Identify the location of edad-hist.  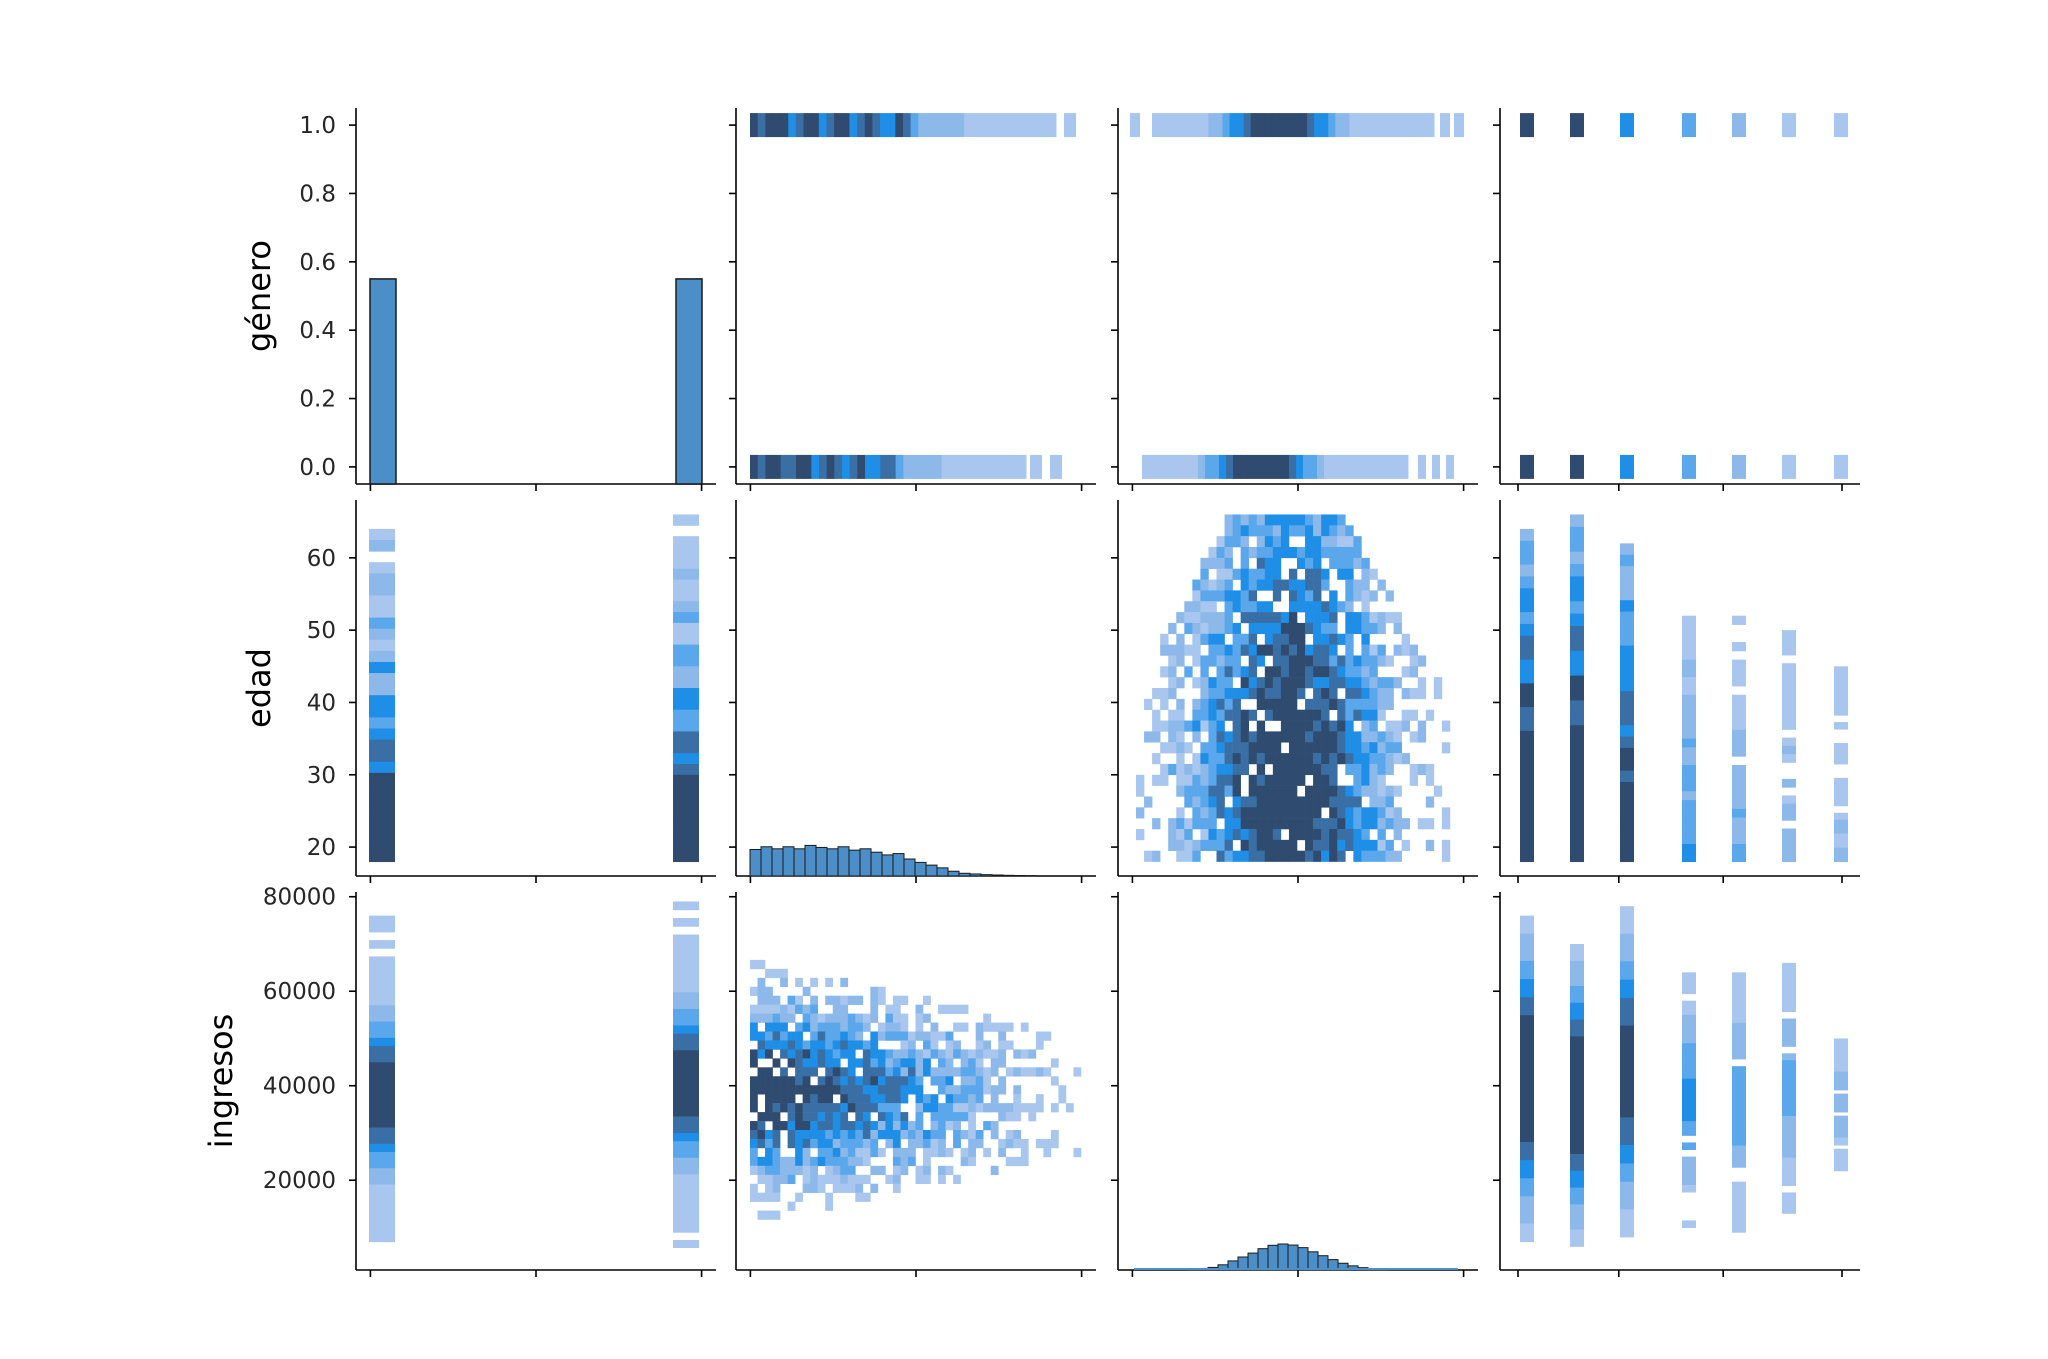
(893, 860).